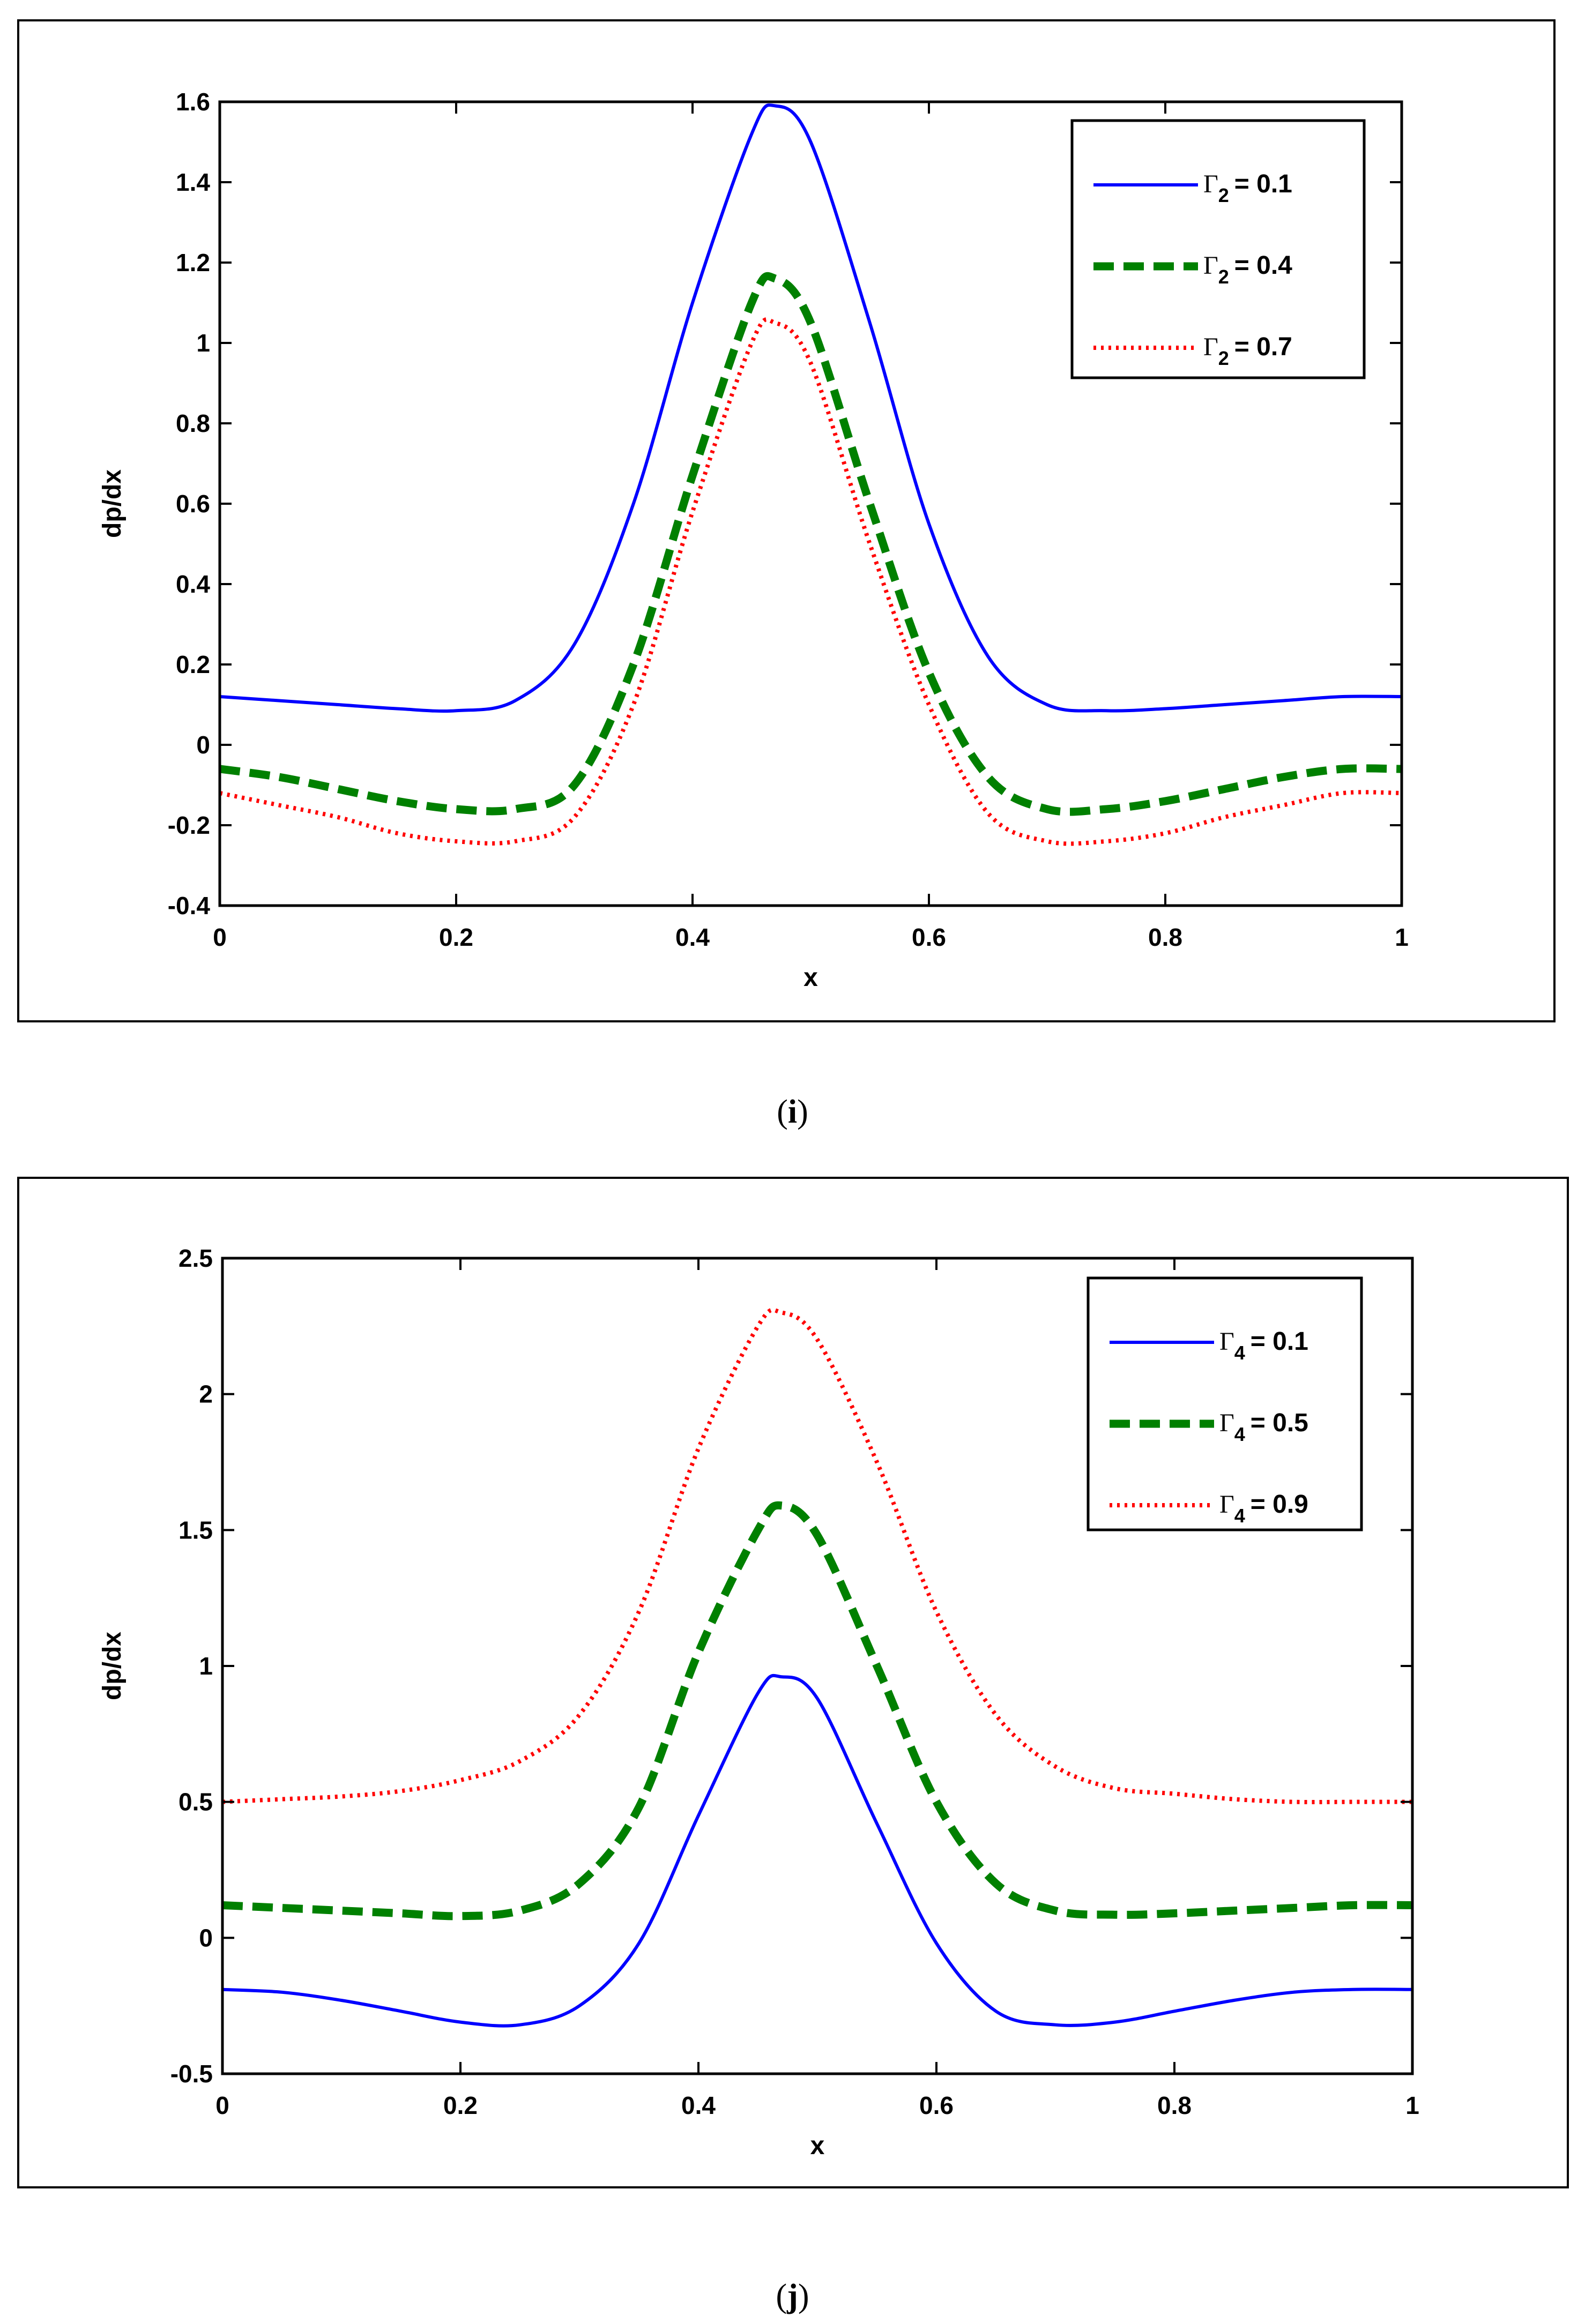 The image size is (1585, 2324). I want to click on y-tick-label: -0.4, so click(189, 906).